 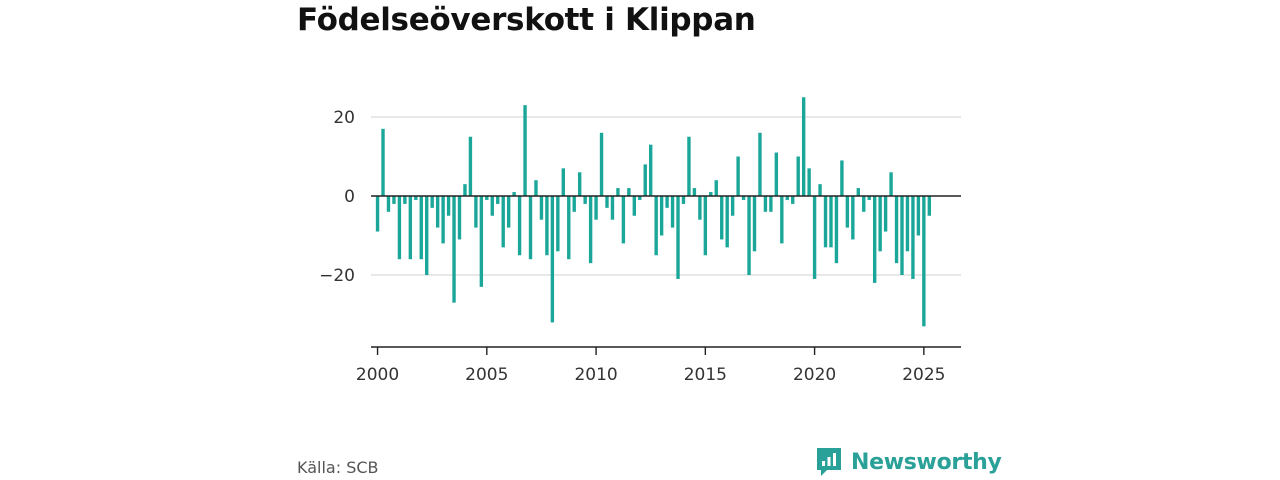 I want to click on brand-logo: Newsworthy, so click(x=908, y=462).